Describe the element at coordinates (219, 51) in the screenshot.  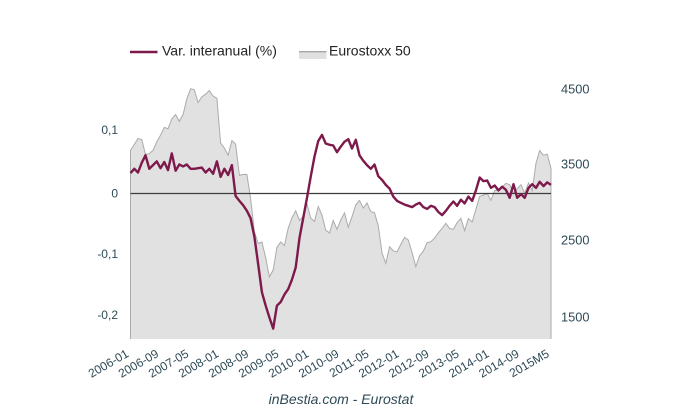
I see `svg-text: Var. interanual (%)` at that location.